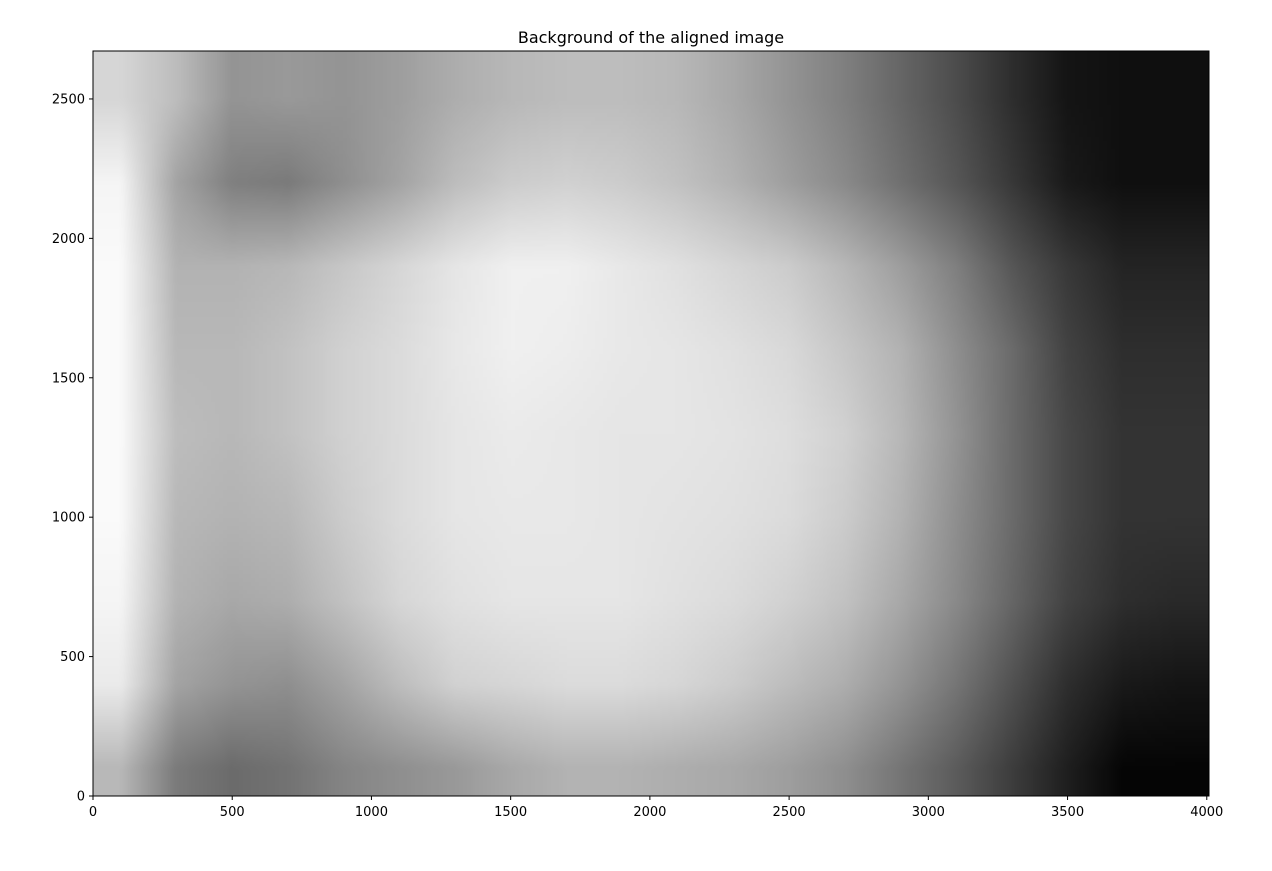 This screenshot has width=1272, height=871. Describe the element at coordinates (232, 812) in the screenshot. I see `x-tick-label: 500` at that location.